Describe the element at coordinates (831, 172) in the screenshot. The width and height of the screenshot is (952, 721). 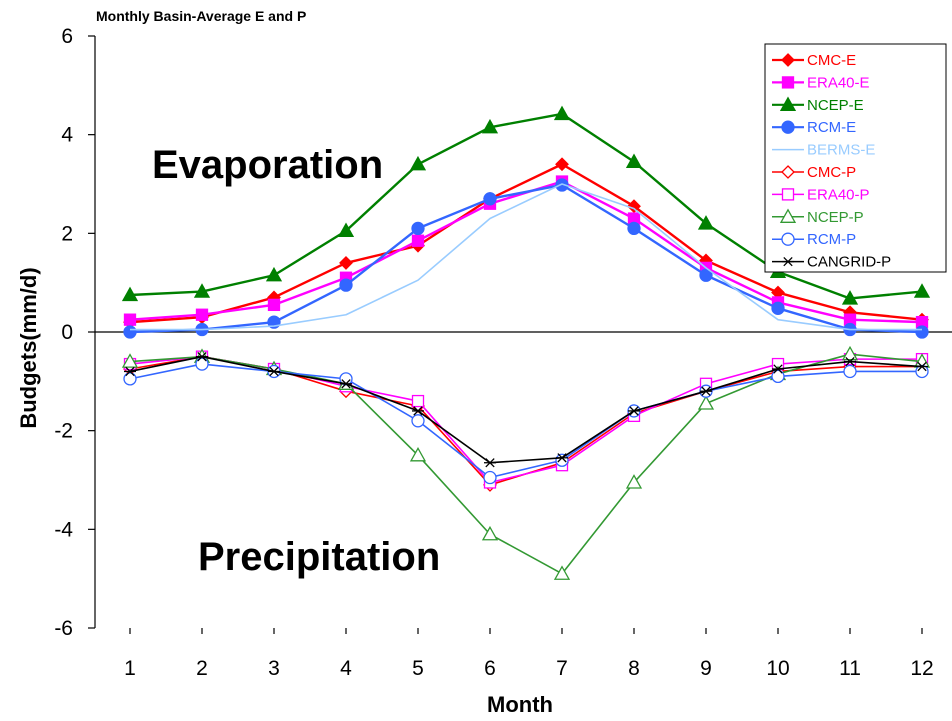
I see `legend-label: CMC-P` at that location.